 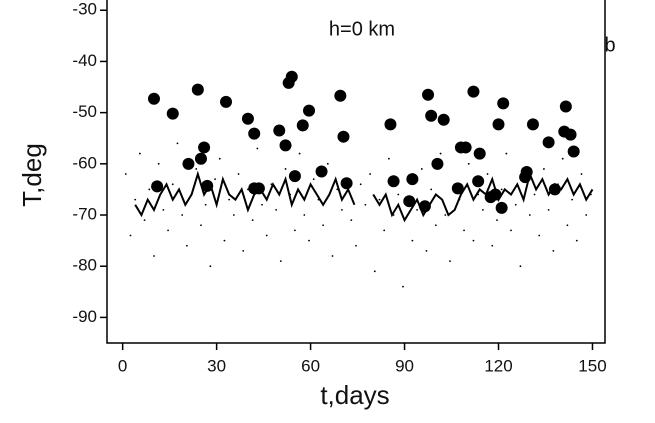 What do you see at coordinates (354, 395) in the screenshot?
I see `x-axis-label: t,days` at bounding box center [354, 395].